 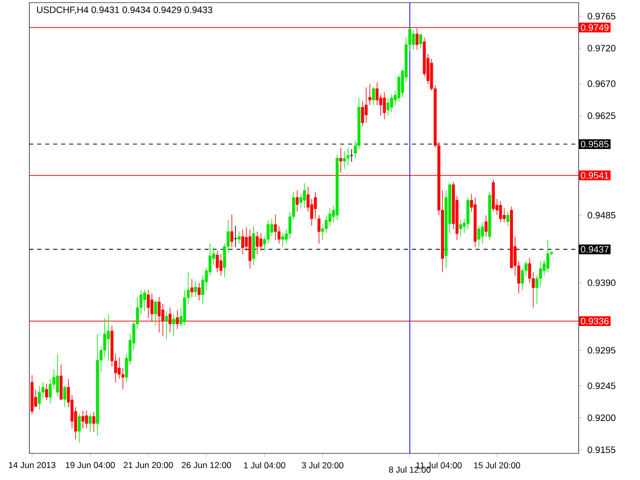 I want to click on x-tick-label: 14 Jun 2013, so click(x=32, y=465).